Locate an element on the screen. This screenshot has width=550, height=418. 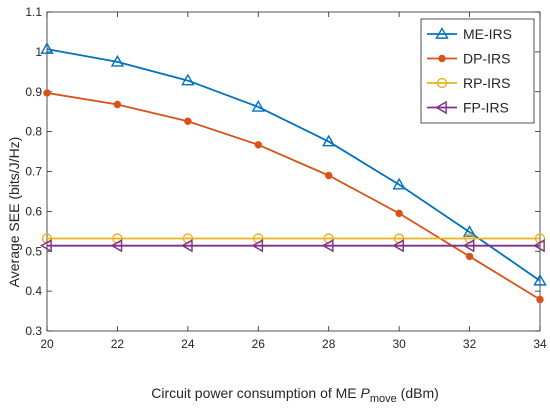
x-tick-label: 30 is located at coordinates (399, 344).